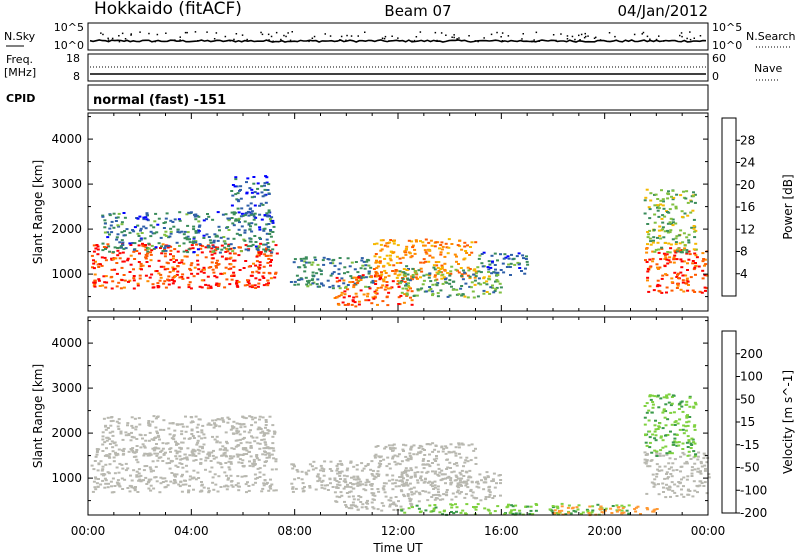 This screenshot has height=554, width=800. I want to click on colorbar-tick-label: 16, so click(747, 207).